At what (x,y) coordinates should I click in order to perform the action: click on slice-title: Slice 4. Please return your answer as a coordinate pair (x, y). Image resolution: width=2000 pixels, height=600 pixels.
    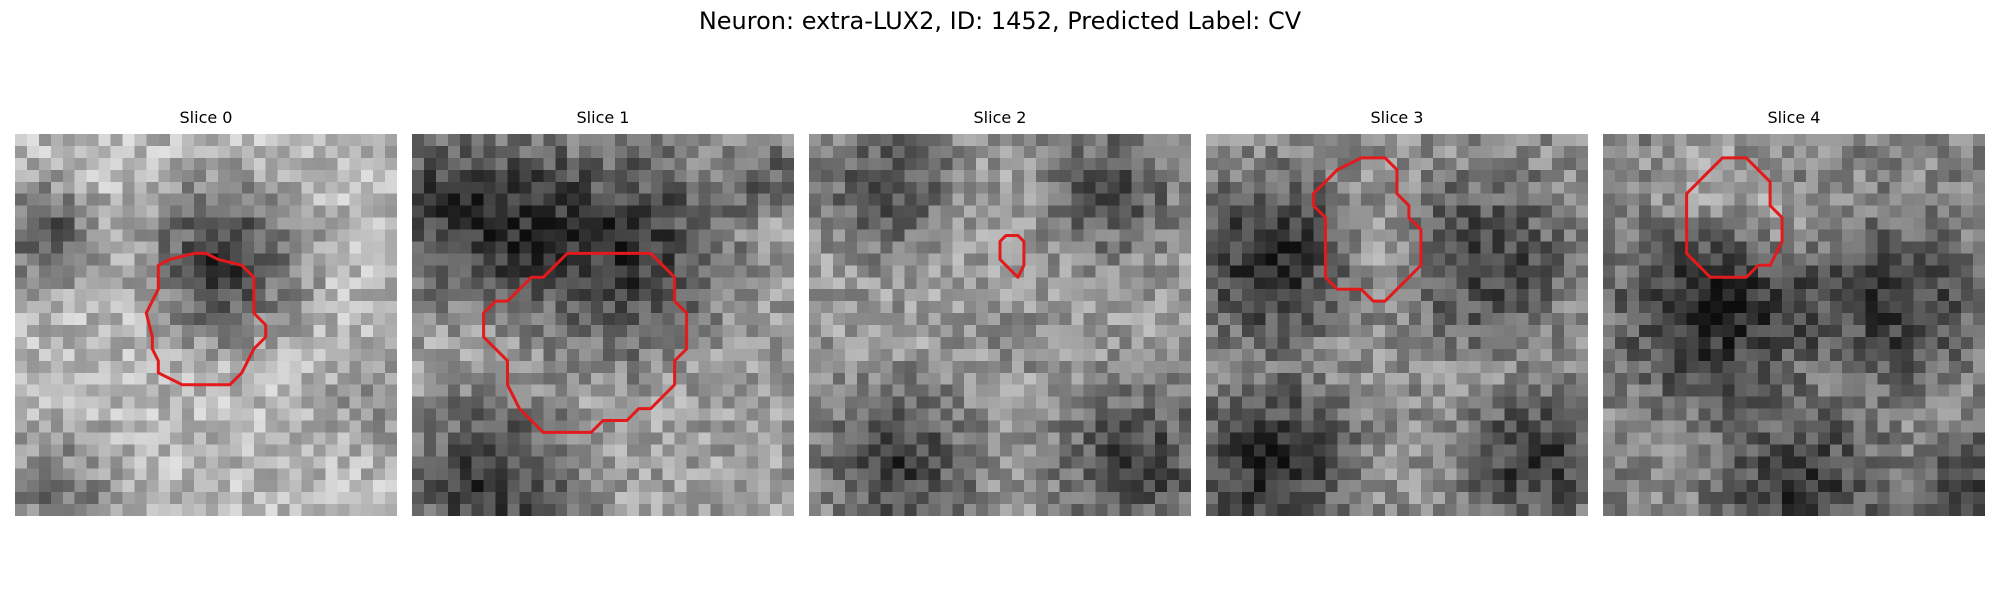
    Looking at the image, I should click on (1794, 118).